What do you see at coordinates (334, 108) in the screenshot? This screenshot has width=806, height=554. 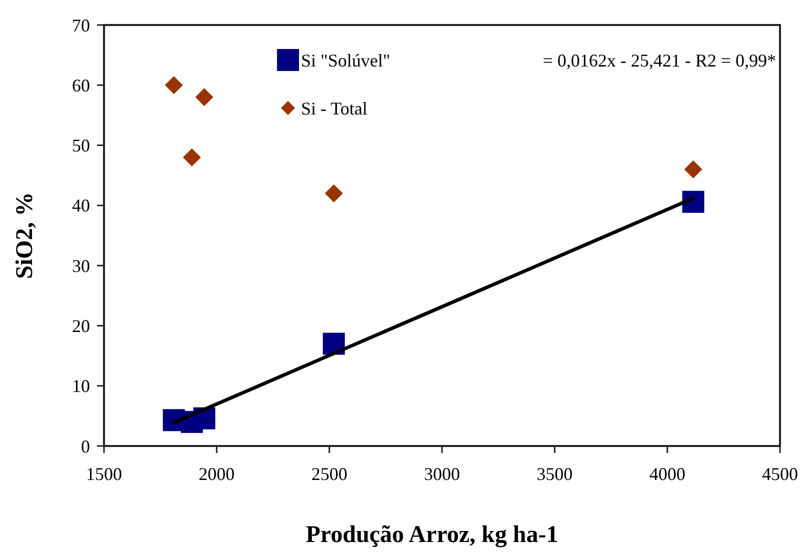 I see `legend-label: Si - Total` at bounding box center [334, 108].